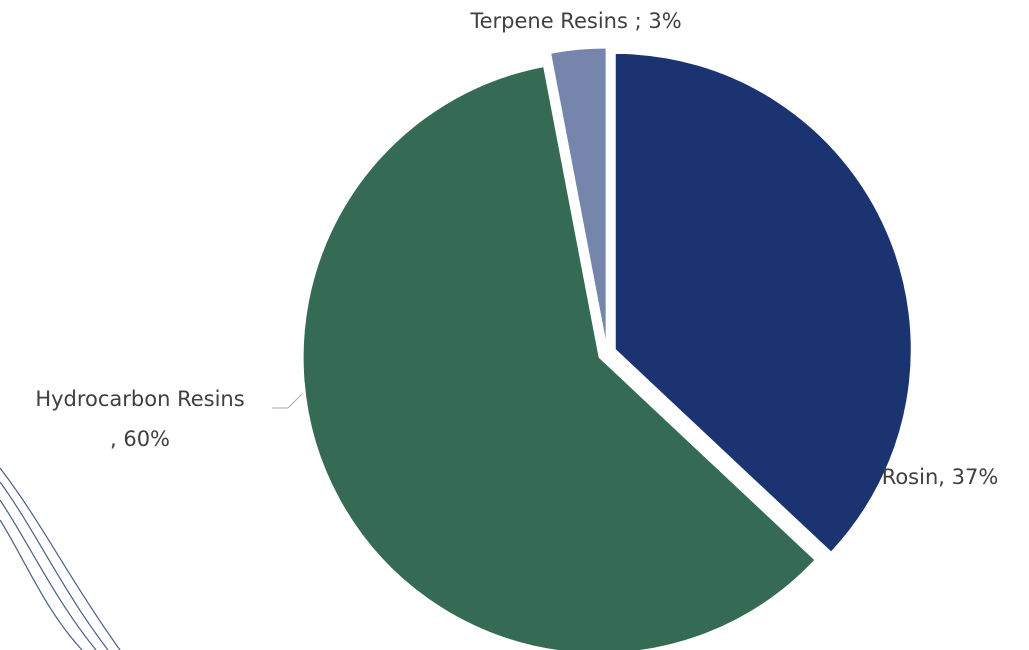 Image resolution: width=1029 pixels, height=650 pixels. Describe the element at coordinates (60, 558) in the screenshot. I see `decoration` at that location.